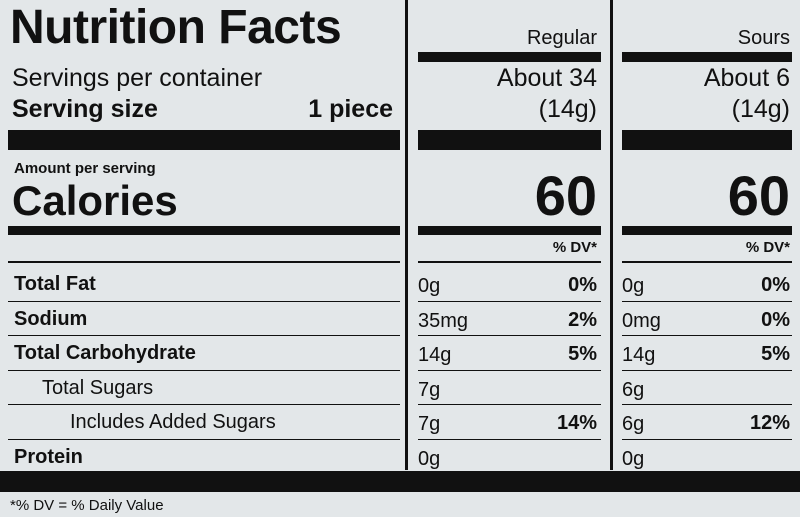 This screenshot has height=517, width=800. I want to click on row-label: Sodium, so click(51, 318).